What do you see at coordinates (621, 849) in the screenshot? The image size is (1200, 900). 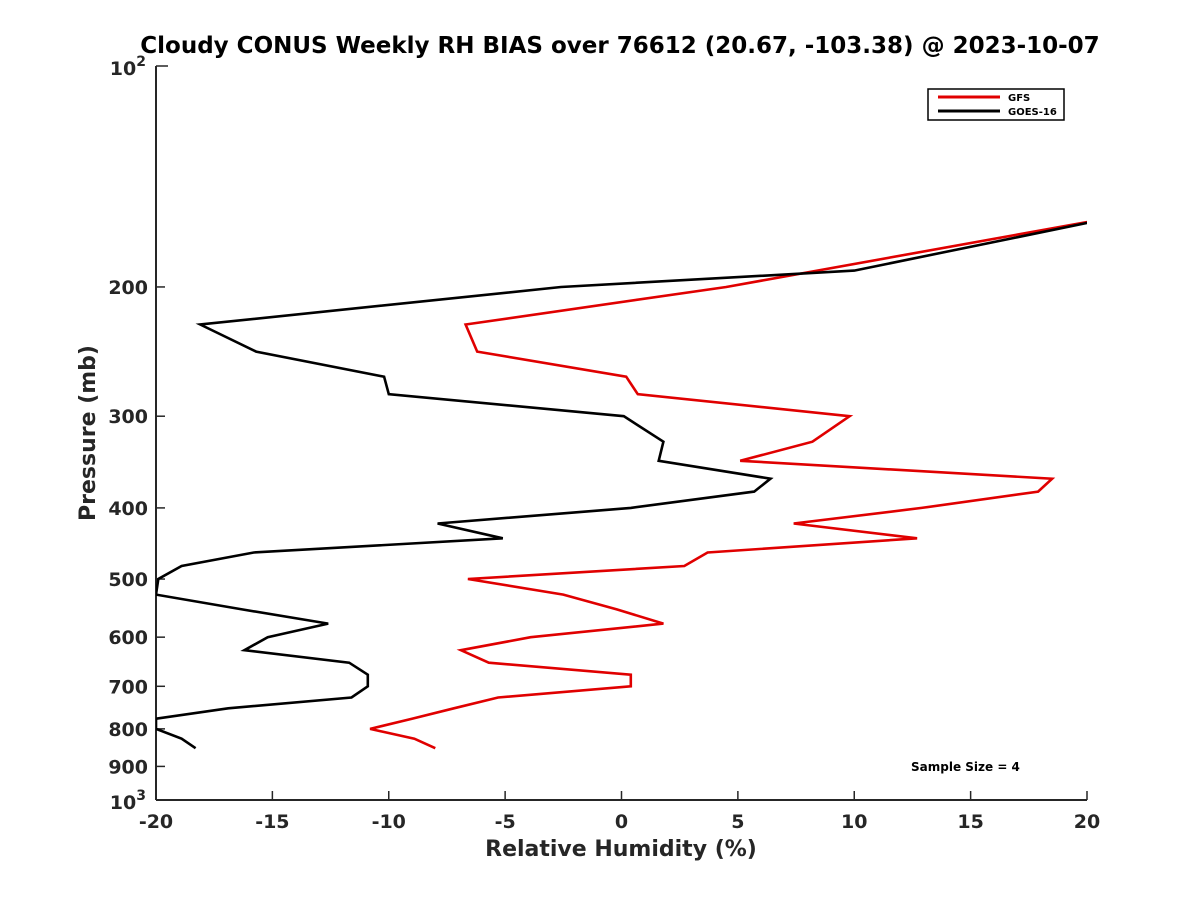 I see `x-axis-label: Relative Humidity (%)` at bounding box center [621, 849].